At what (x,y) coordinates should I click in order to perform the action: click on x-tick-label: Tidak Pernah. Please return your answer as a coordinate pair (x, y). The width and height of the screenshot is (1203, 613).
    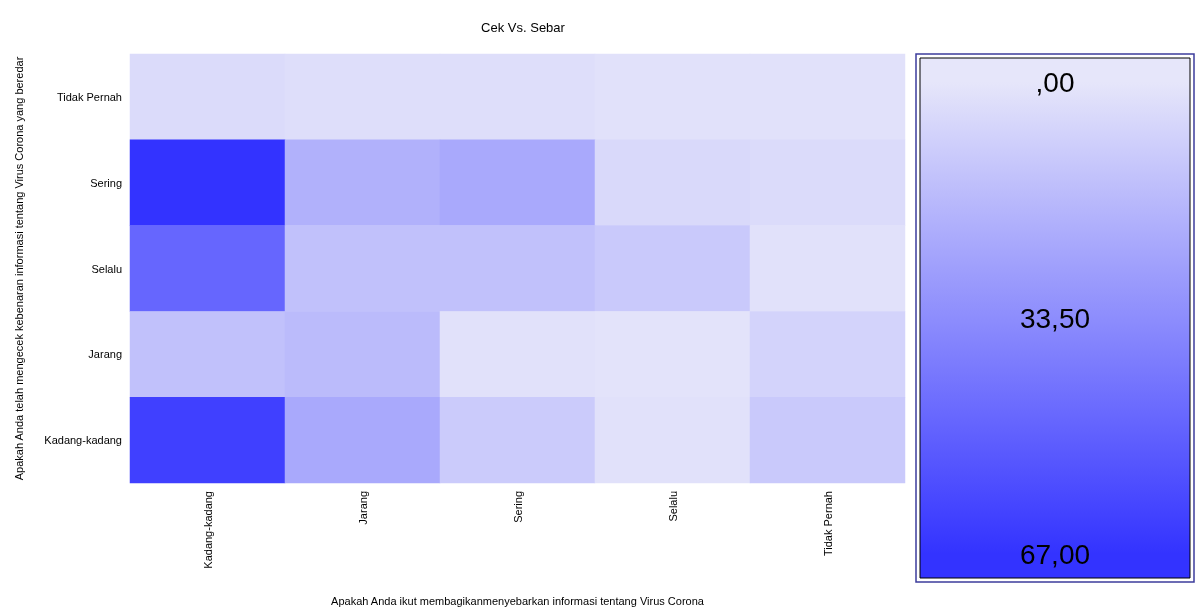
    Looking at the image, I should click on (827, 524).